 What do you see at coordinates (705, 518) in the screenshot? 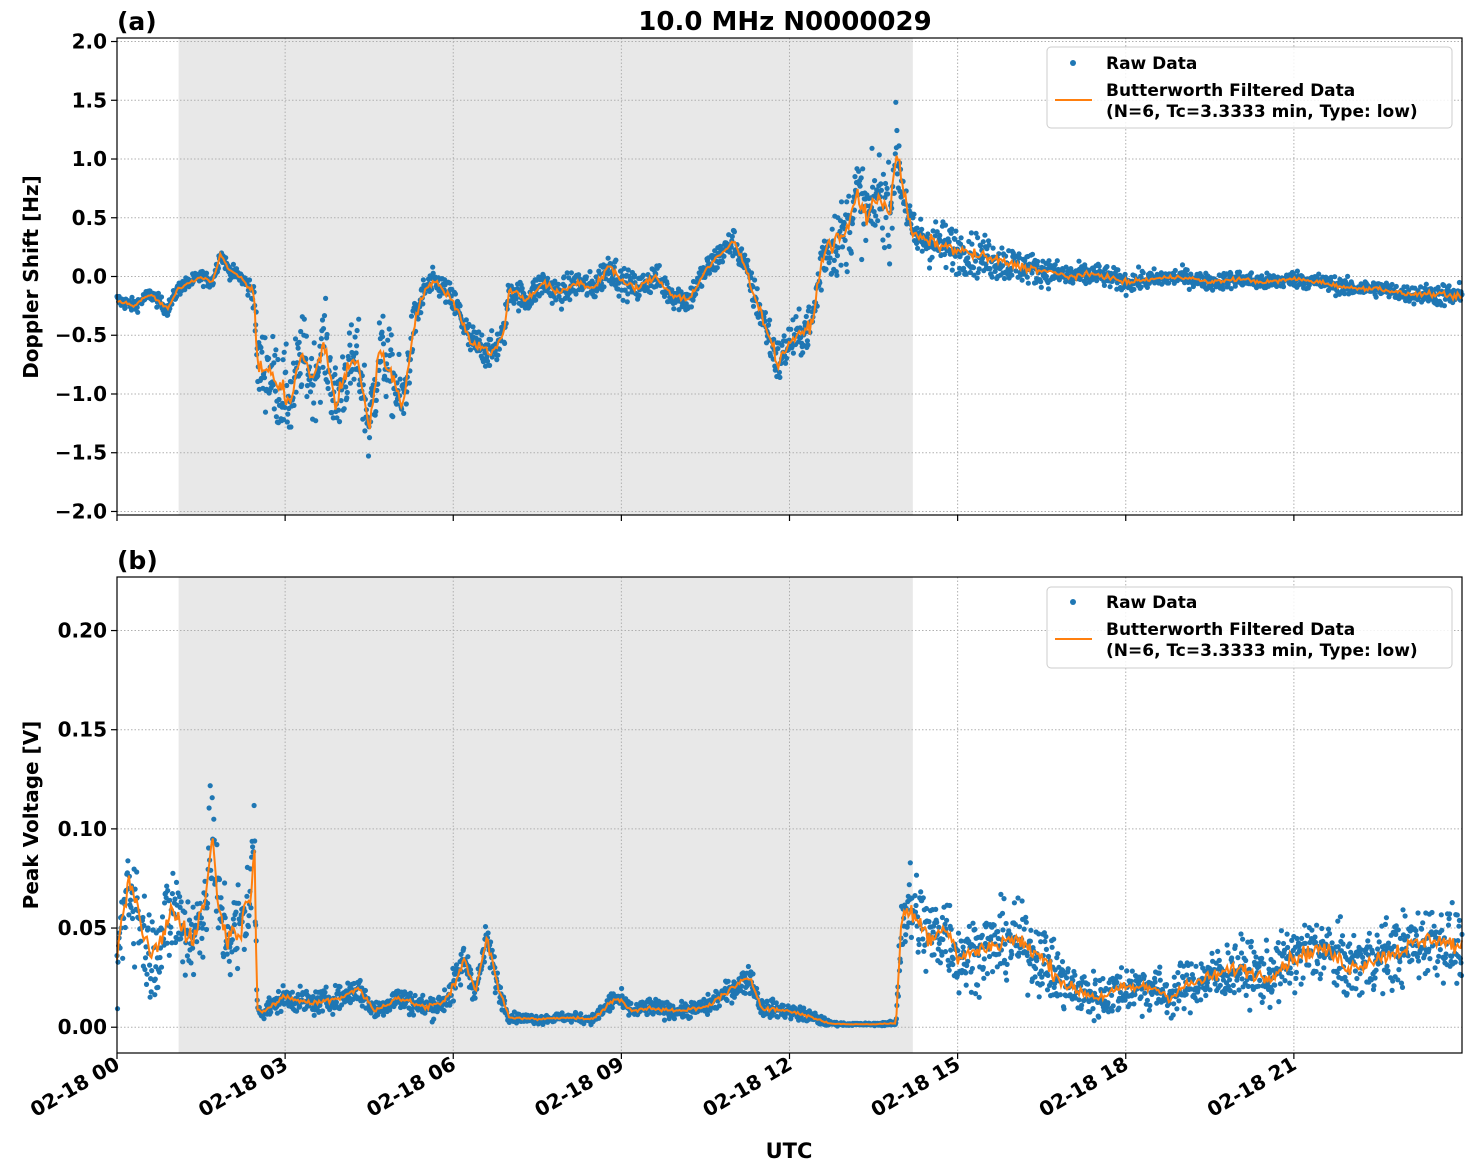
I see `panel-a-x-ticks` at bounding box center [705, 518].